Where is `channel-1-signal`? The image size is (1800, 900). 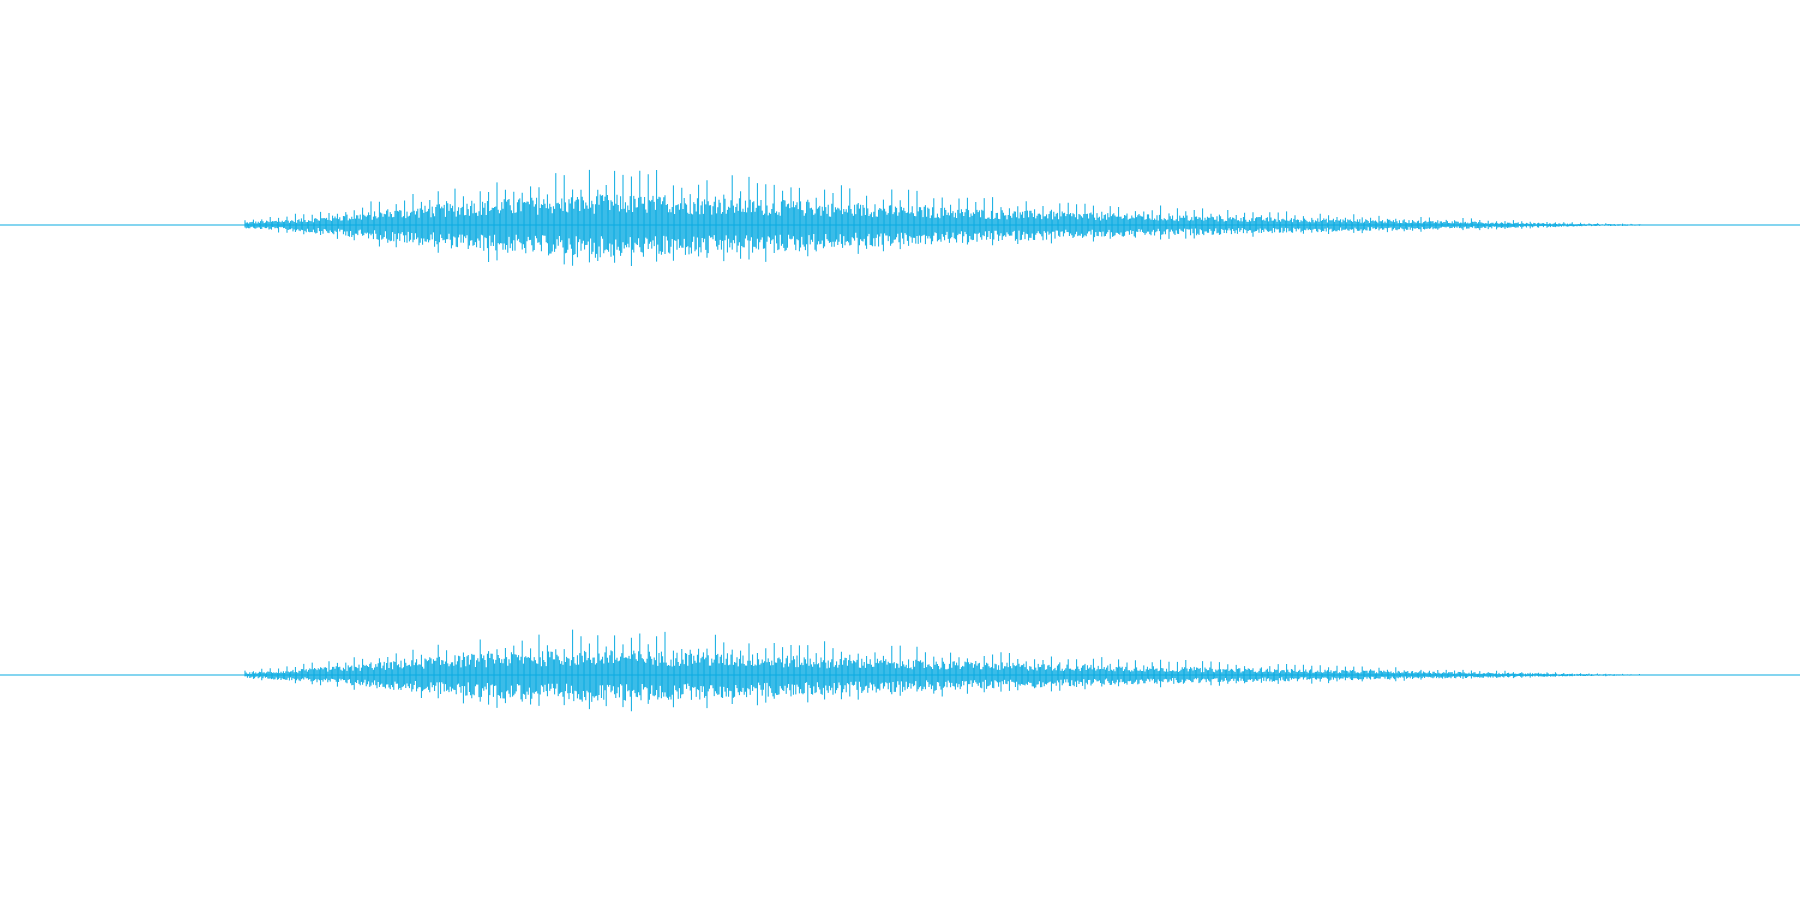
channel-1-signal is located at coordinates (943, 217).